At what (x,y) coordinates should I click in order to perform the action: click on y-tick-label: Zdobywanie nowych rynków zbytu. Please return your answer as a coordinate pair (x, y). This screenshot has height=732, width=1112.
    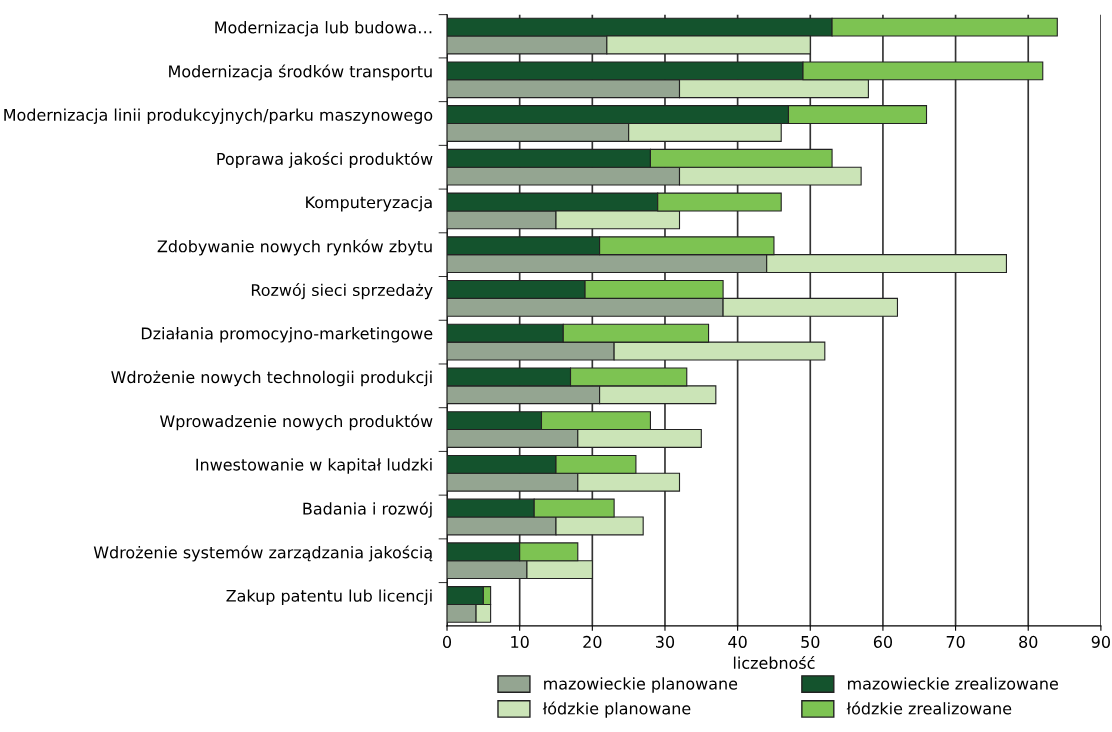
    Looking at the image, I should click on (294, 247).